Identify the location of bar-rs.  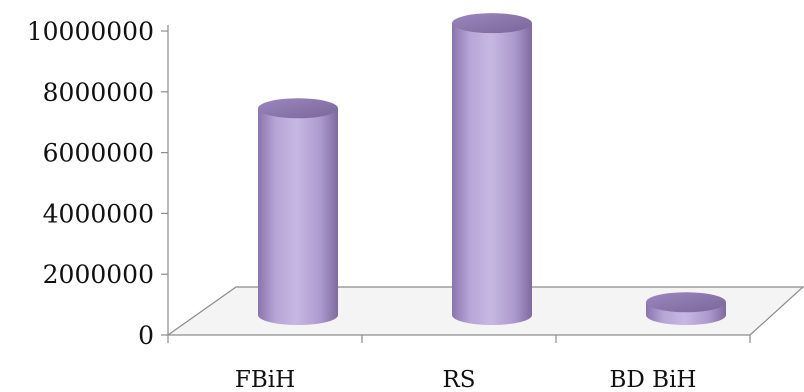
(492, 169).